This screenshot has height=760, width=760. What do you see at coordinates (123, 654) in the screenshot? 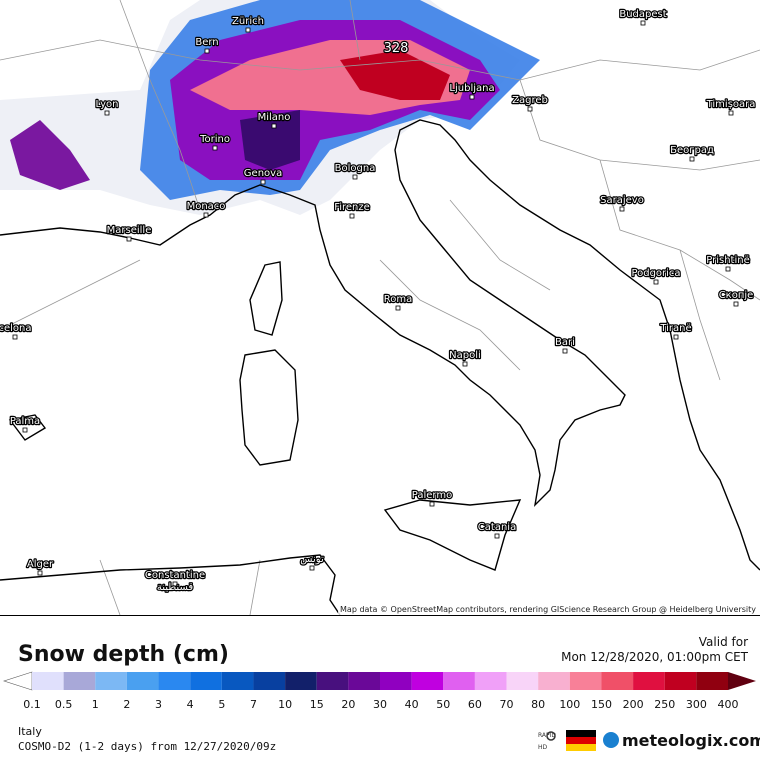
I see `legend-title: Snow depth (cm)` at bounding box center [123, 654].